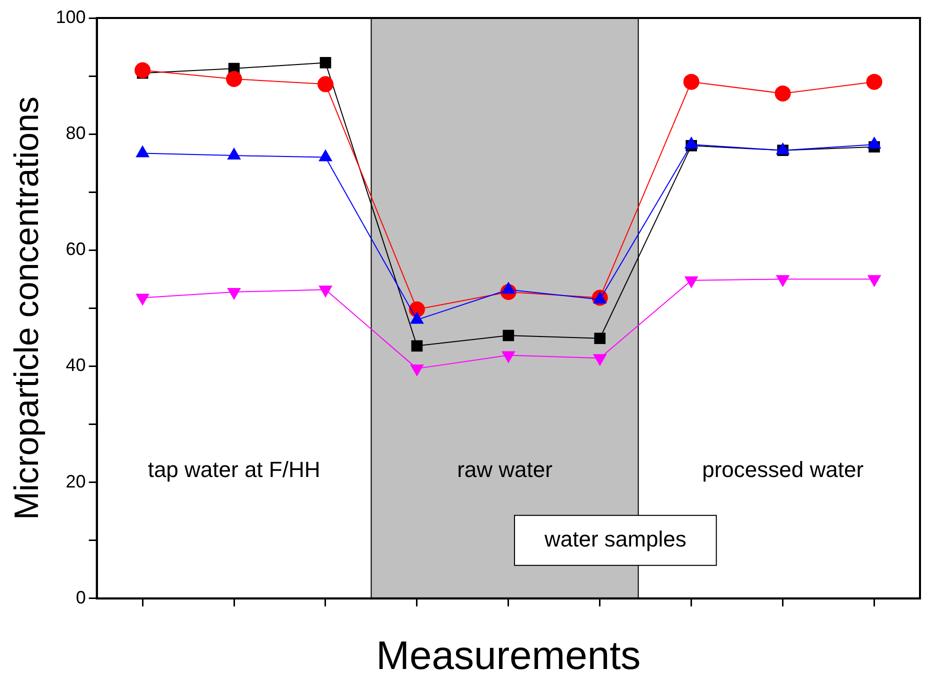  I want to click on y-tick-label: 80, so click(76, 133).